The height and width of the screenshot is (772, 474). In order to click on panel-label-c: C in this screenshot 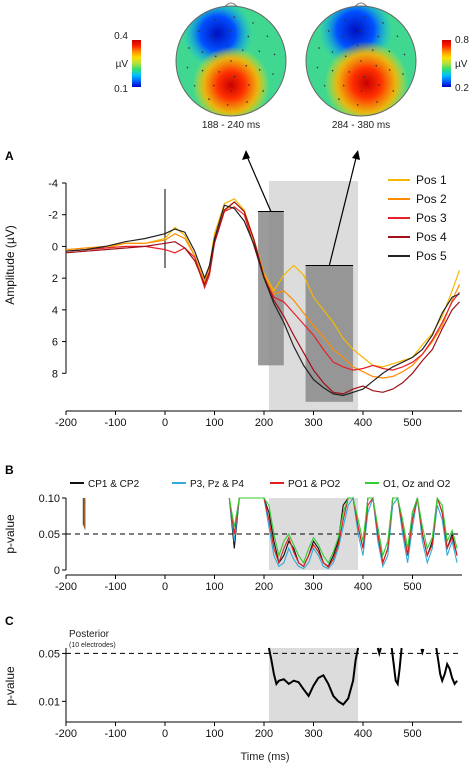, I will do `click(9, 621)`.